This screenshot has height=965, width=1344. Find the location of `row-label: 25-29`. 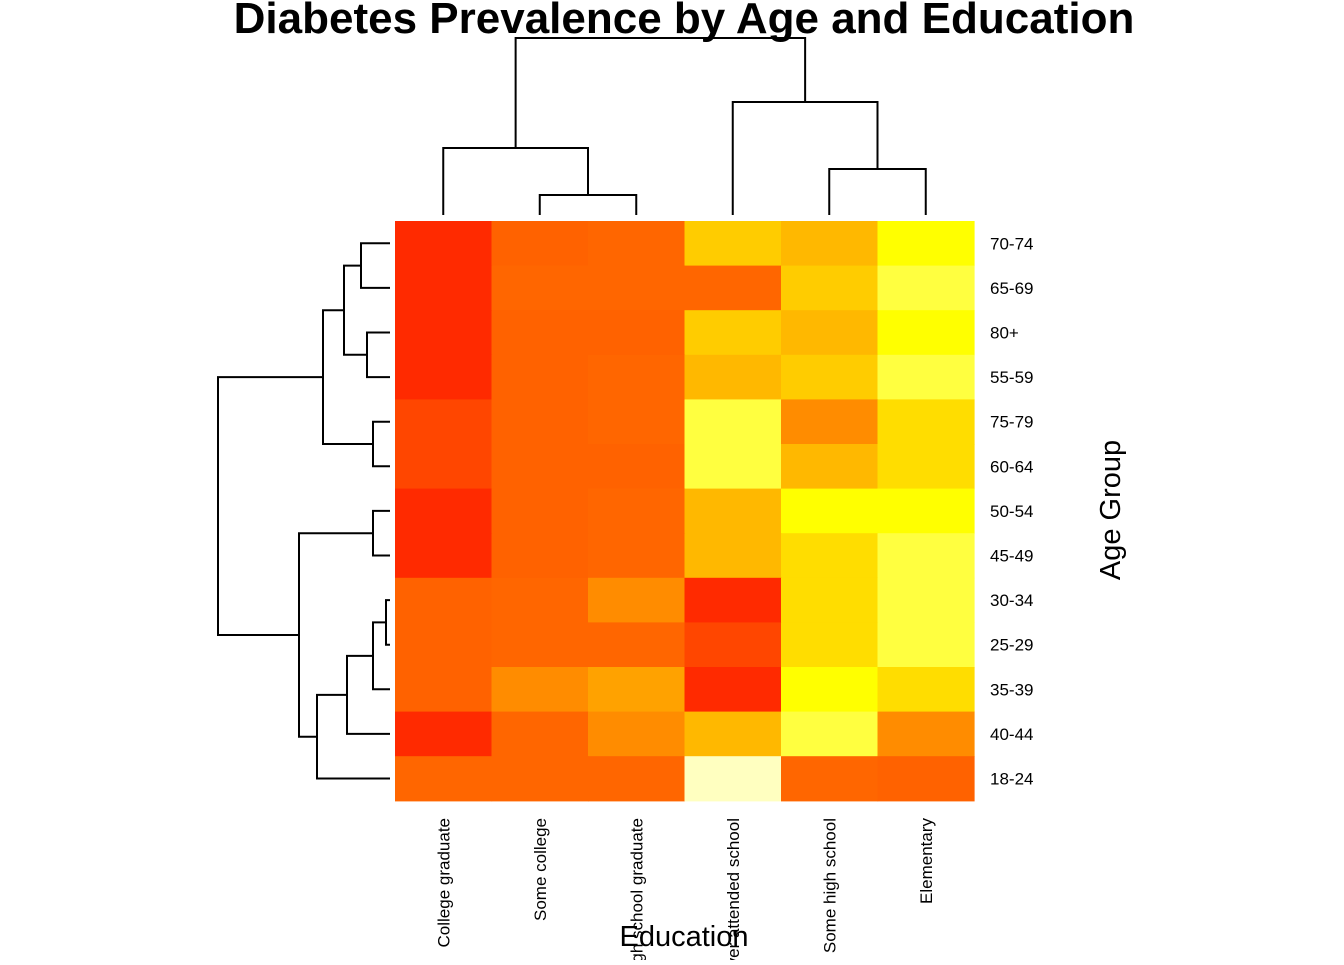

row-label: 25-29 is located at coordinates (1011, 645).